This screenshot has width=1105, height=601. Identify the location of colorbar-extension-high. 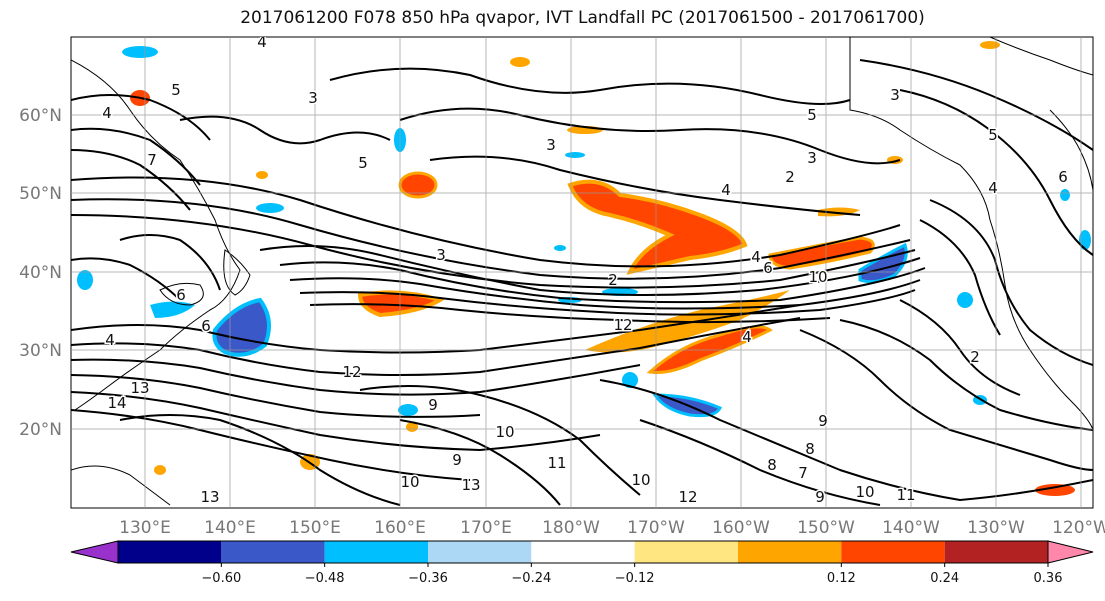
(1070, 552).